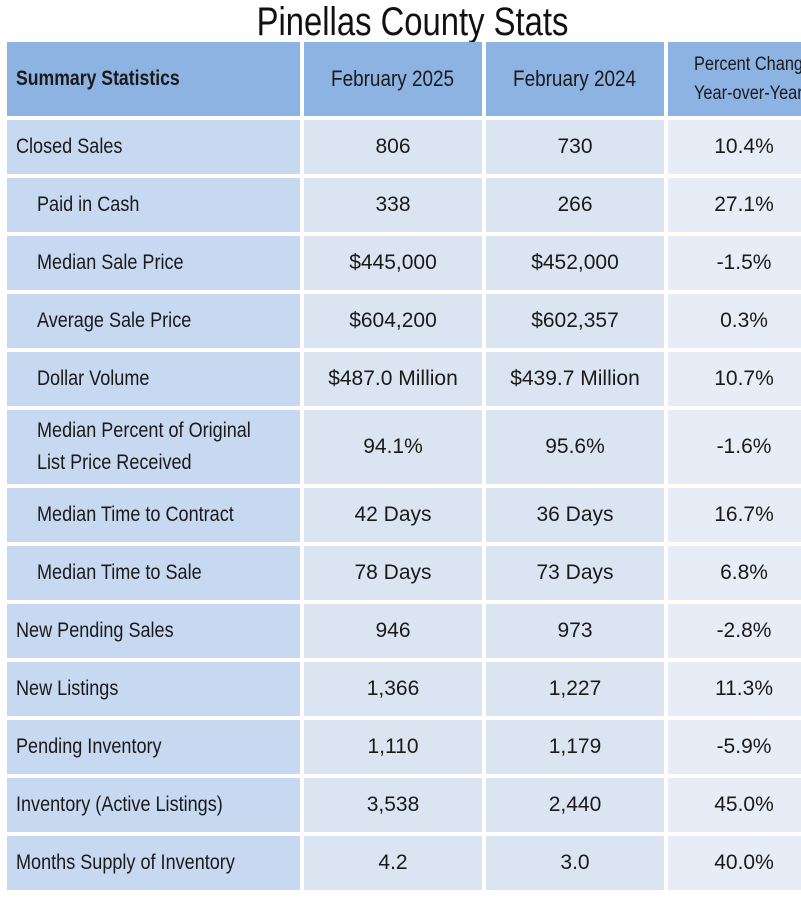  What do you see at coordinates (575, 747) in the screenshot?
I see `value-february-2024: 1,179` at bounding box center [575, 747].